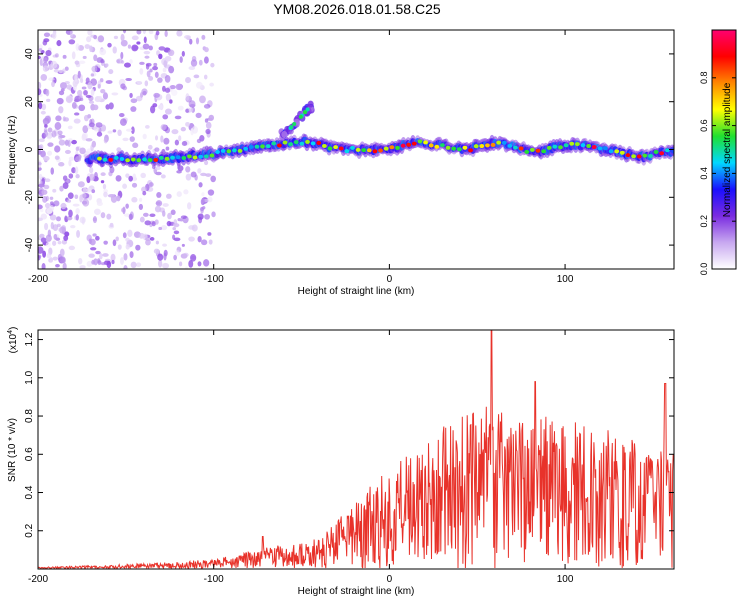 The width and height of the screenshot is (750, 600). What do you see at coordinates (356, 591) in the screenshot?
I see `snr-x-label: Height of straight line (km)` at bounding box center [356, 591].